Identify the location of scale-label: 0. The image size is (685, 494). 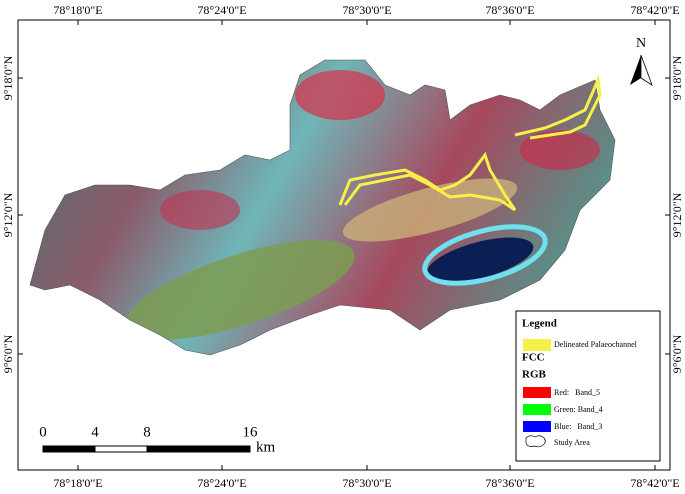
(43, 432).